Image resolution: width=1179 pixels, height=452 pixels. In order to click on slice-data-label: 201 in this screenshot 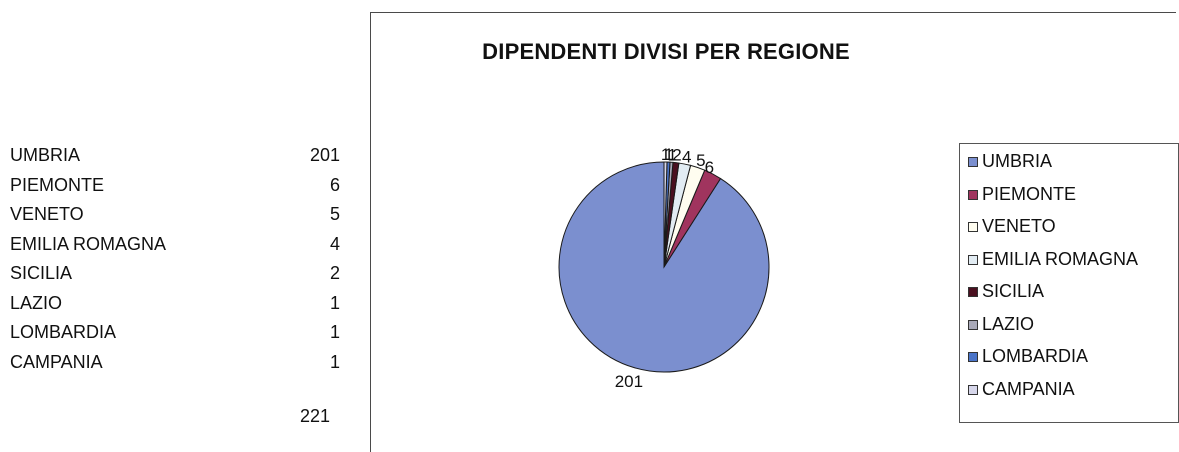, I will do `click(629, 381)`.